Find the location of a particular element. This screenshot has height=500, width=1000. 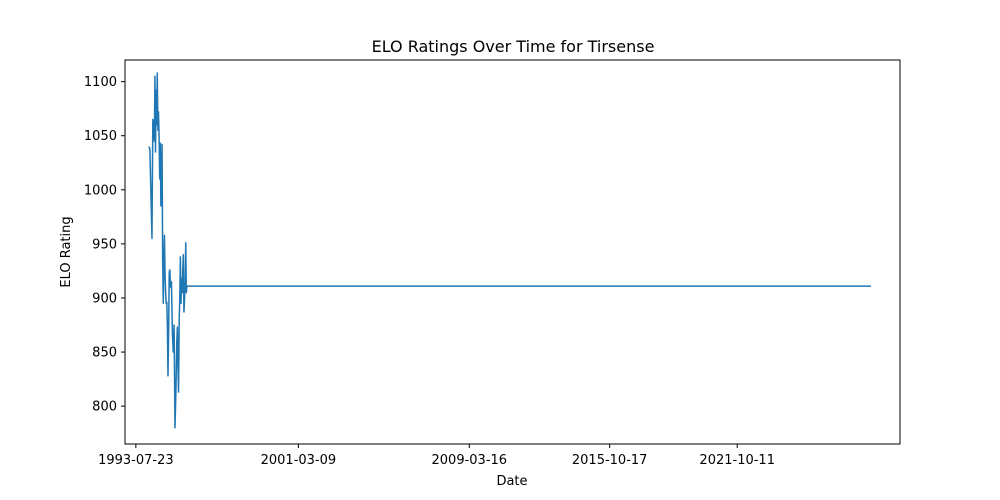

y-axis: 800 850 900 950 1000 1050 1100 is located at coordinates (104, 245).